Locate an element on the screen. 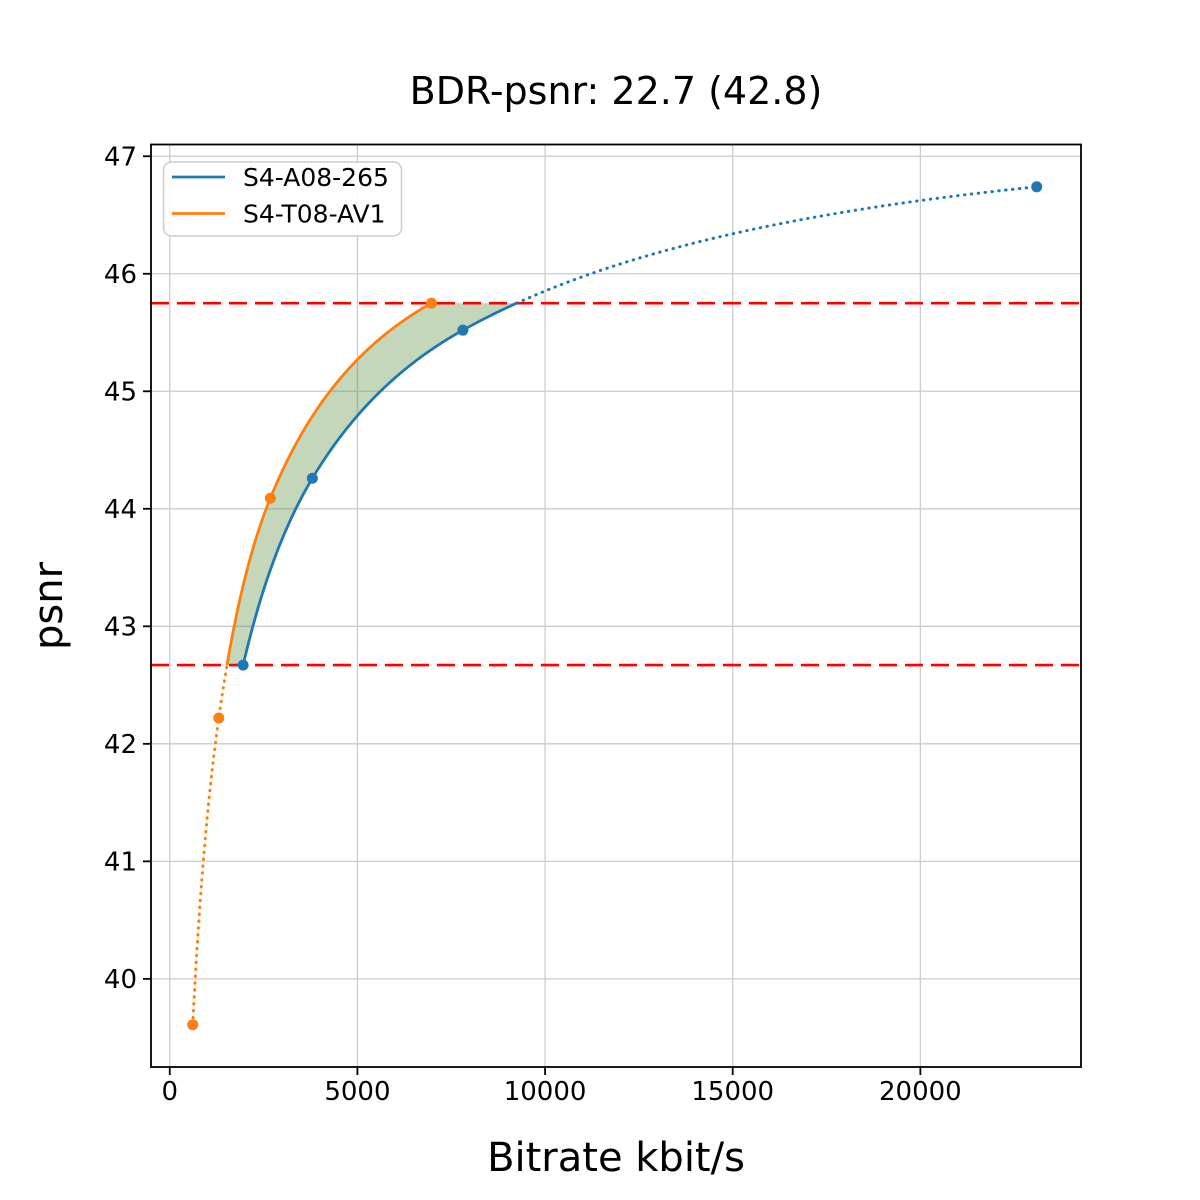  bd-area-polygon is located at coordinates (371, 484).